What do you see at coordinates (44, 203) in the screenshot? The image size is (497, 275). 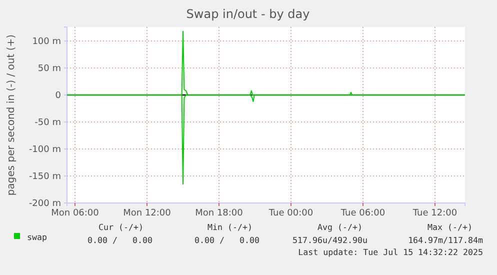 I see `y-tick-label: -200 m` at bounding box center [44, 203].